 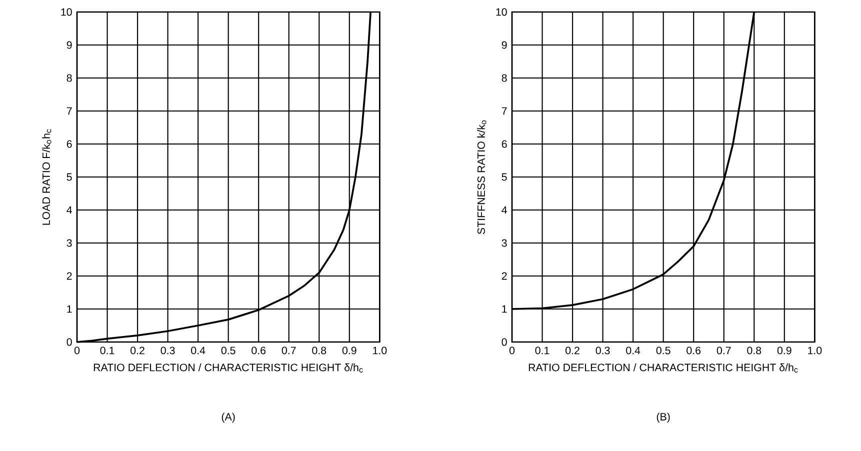 I want to click on y-axis-title: LOAD RATIO F/k$_{o}$h$_{c}$, so click(x=47, y=177).